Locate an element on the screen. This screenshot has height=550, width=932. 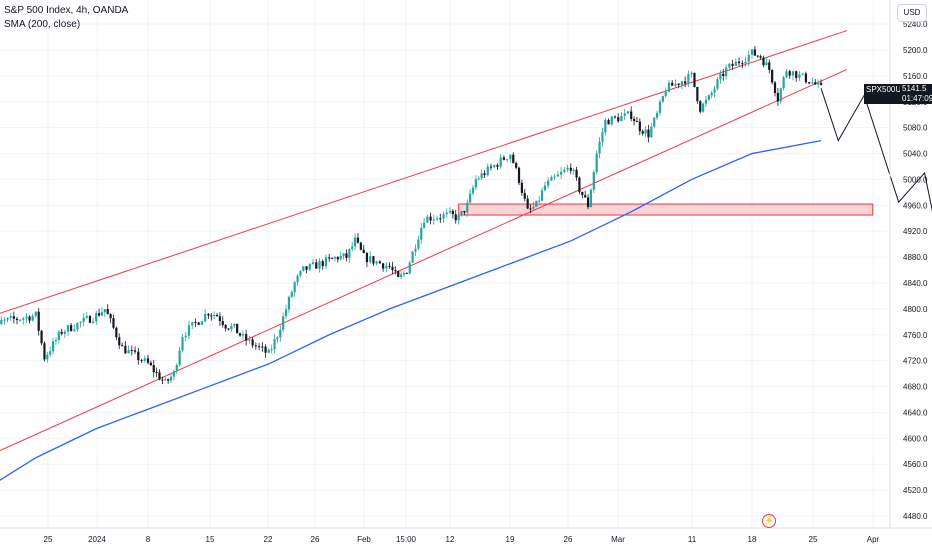
time-tick-label: Apr is located at coordinates (873, 539).